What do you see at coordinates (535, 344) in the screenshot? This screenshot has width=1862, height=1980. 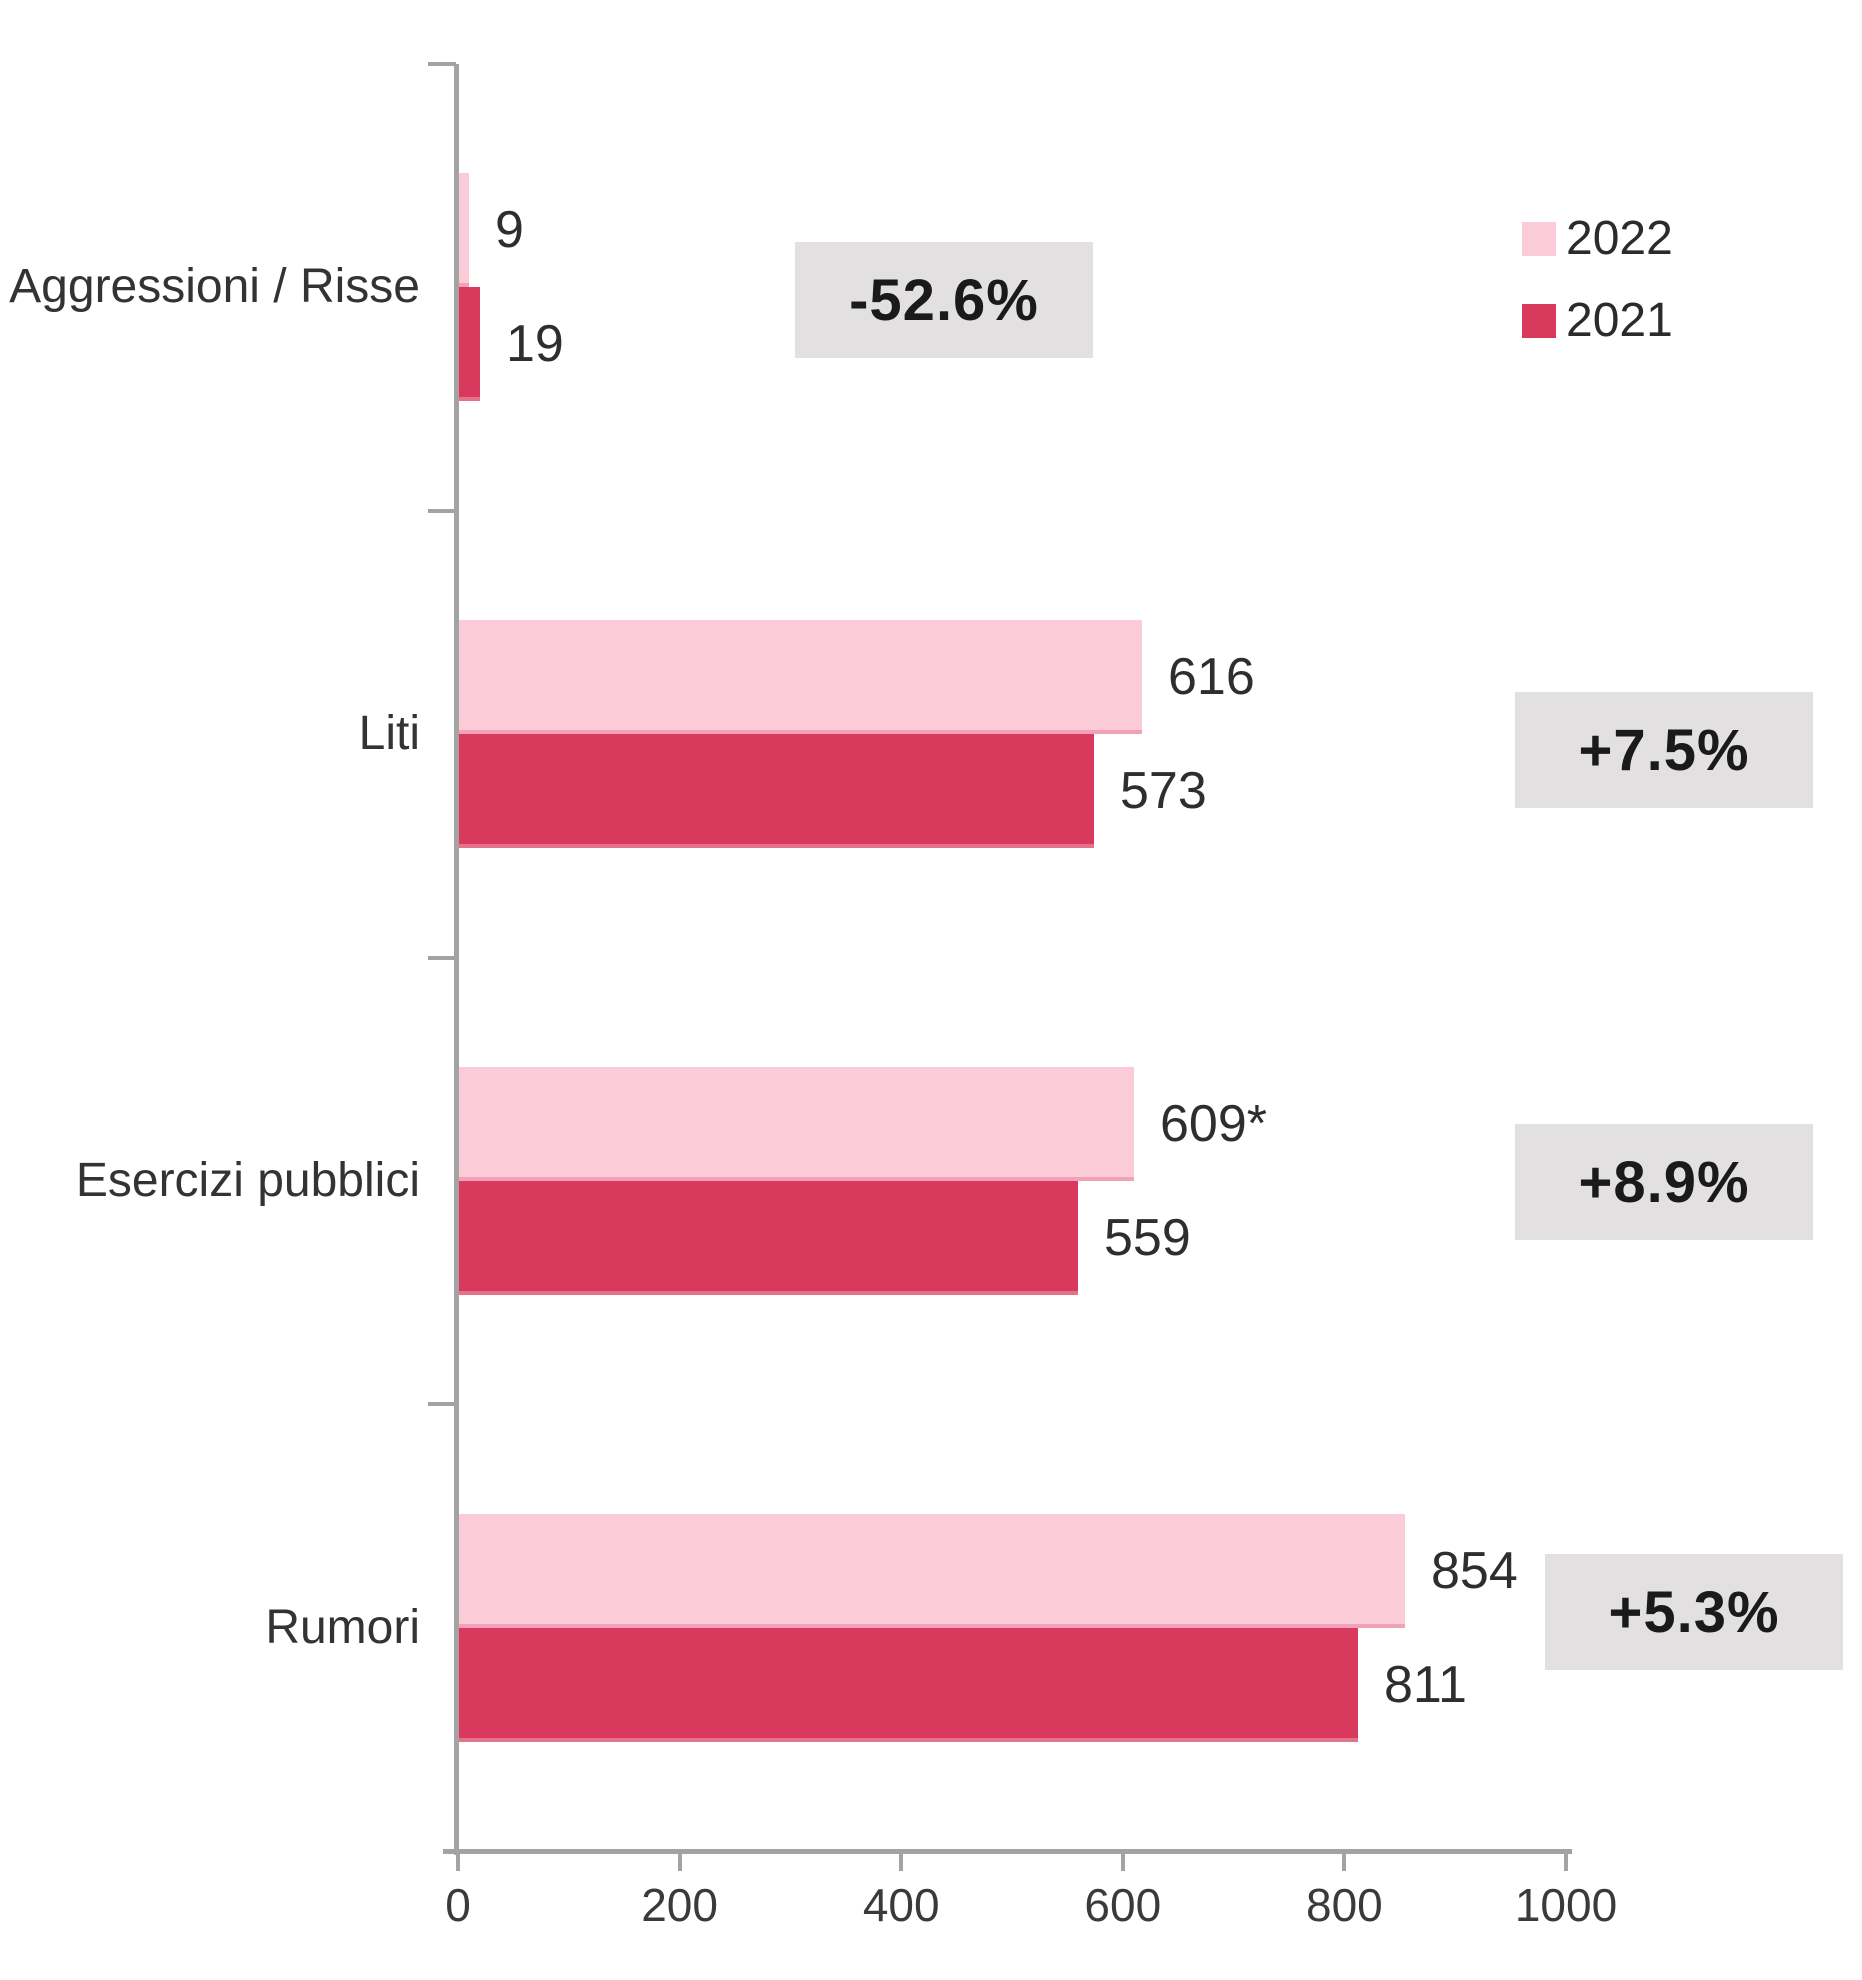 I see `value-label-2021: 19` at bounding box center [535, 344].